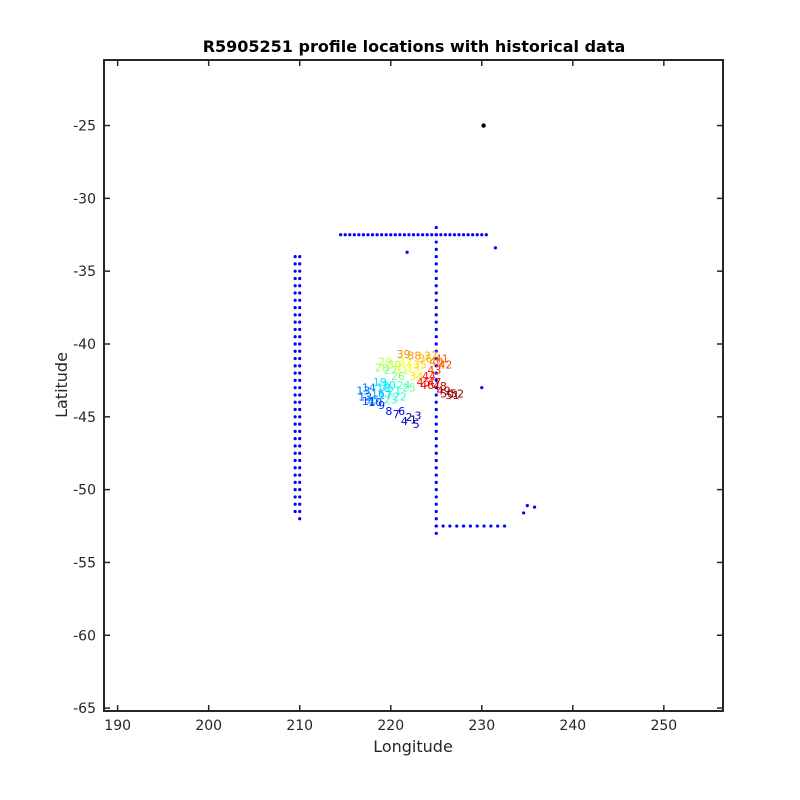 This screenshot has width=800, height=800. Describe the element at coordinates (380, 382) in the screenshot. I see `profile-point: 19` at that location.